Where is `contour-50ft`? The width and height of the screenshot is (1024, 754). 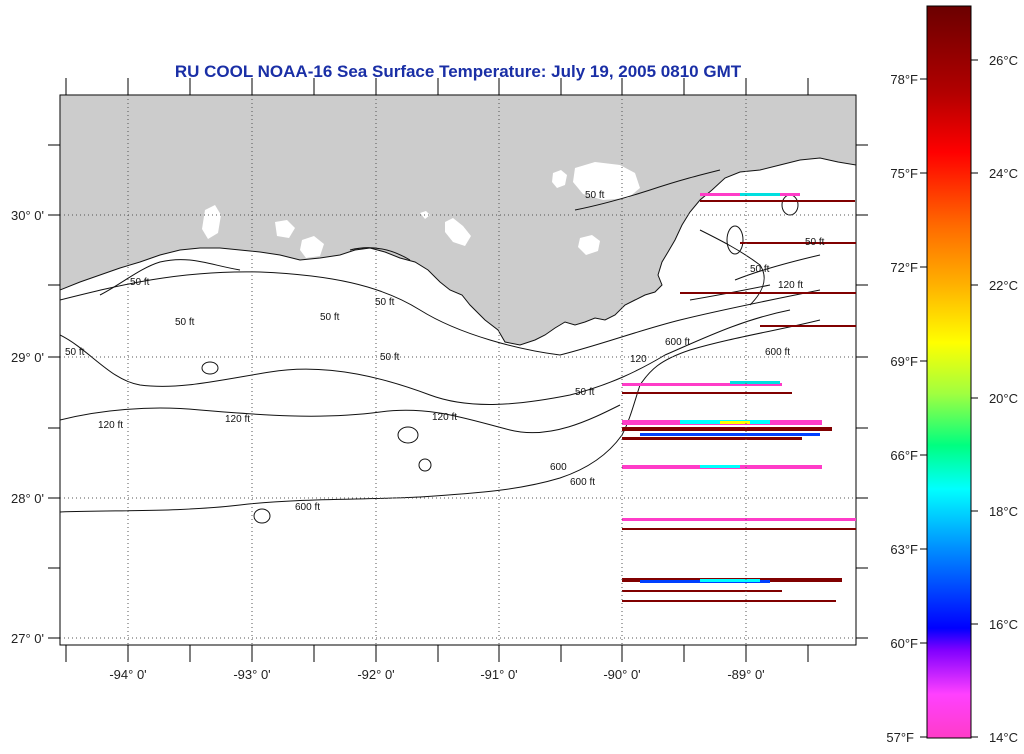 contour-50ft is located at coordinates (440, 313).